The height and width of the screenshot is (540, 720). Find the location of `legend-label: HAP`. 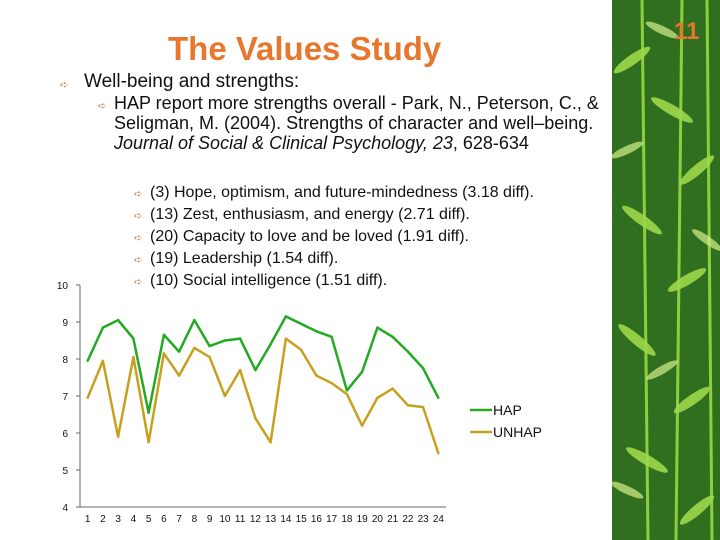

legend-label: HAP is located at coordinates (507, 410).